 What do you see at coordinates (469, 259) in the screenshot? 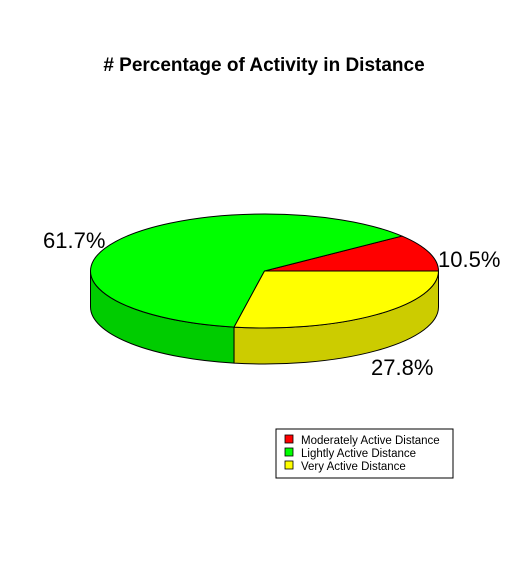
I see `slice-label-moderately-active: 10.5%` at bounding box center [469, 259].